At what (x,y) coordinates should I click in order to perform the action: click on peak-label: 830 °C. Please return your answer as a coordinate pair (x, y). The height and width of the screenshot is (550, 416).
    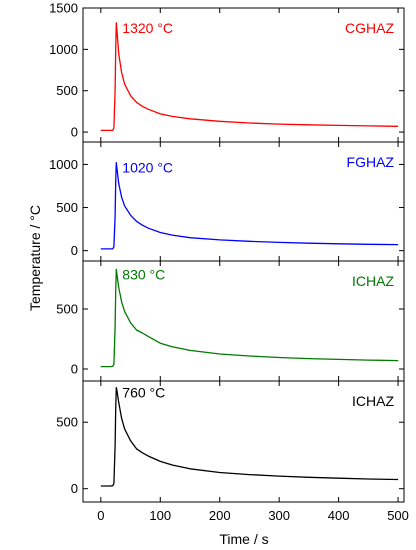
    Looking at the image, I should click on (143, 274).